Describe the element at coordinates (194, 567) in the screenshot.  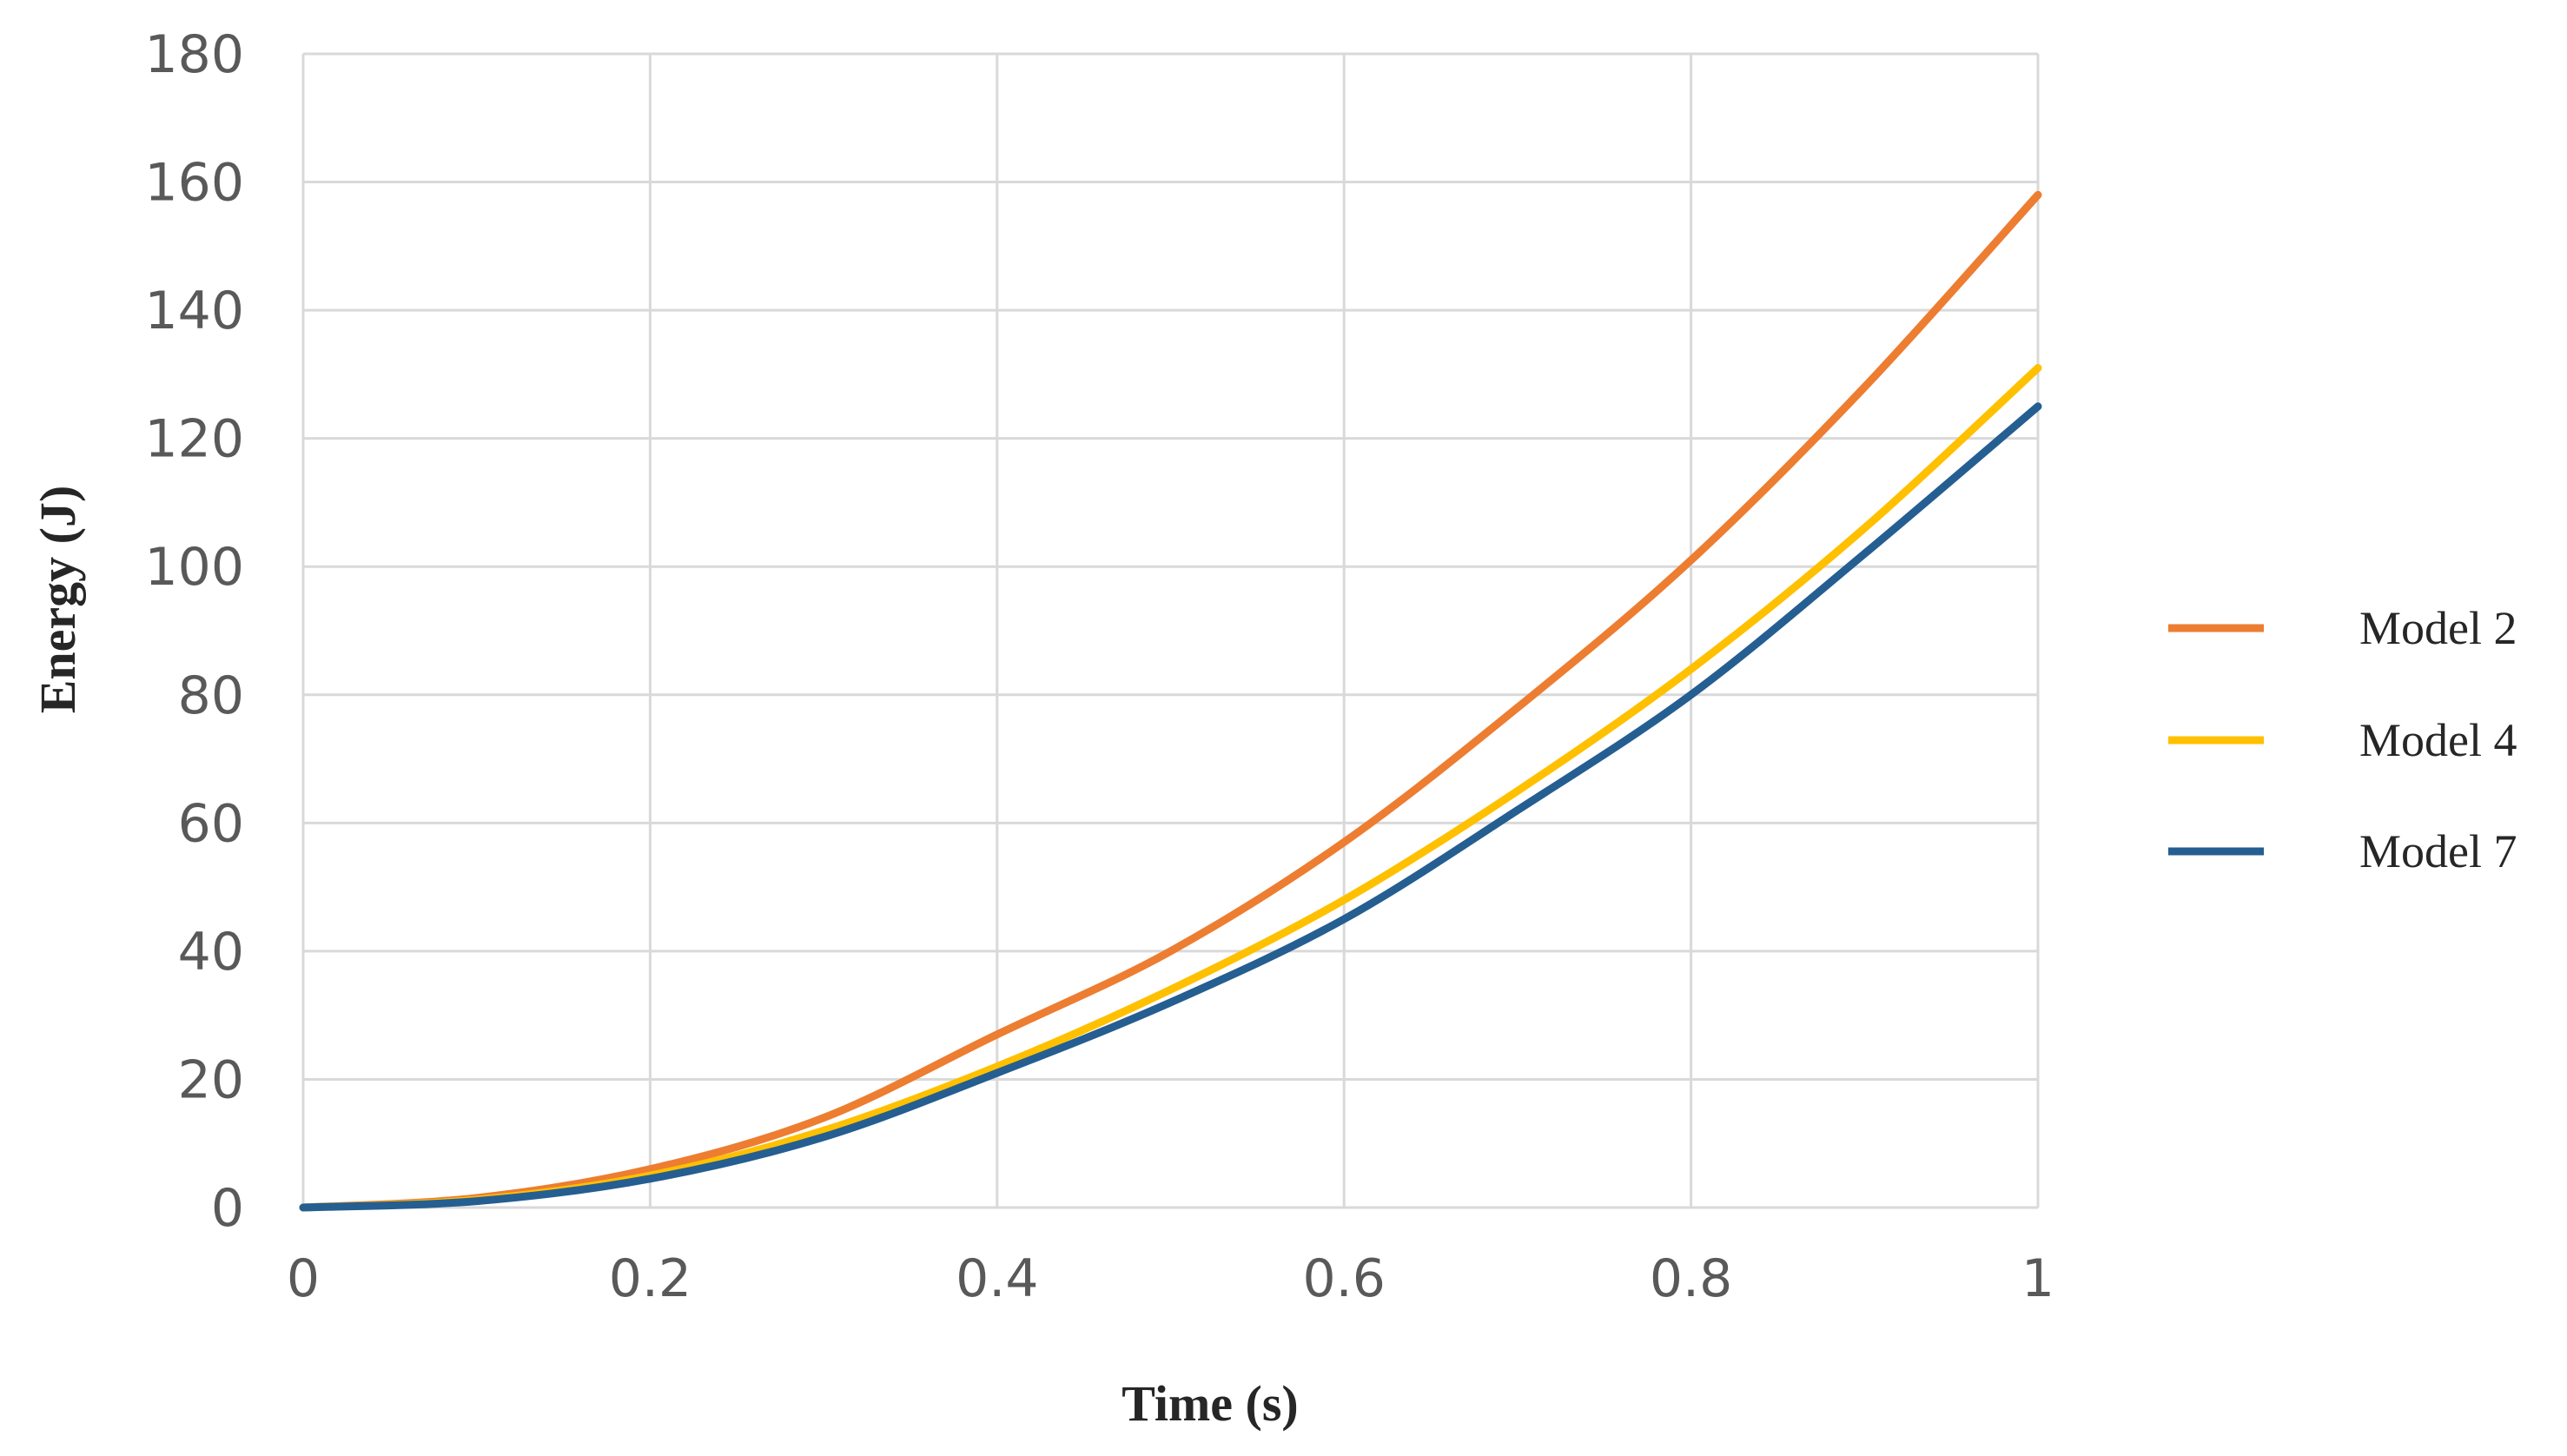
I see `y-tick-label: 100` at that location.